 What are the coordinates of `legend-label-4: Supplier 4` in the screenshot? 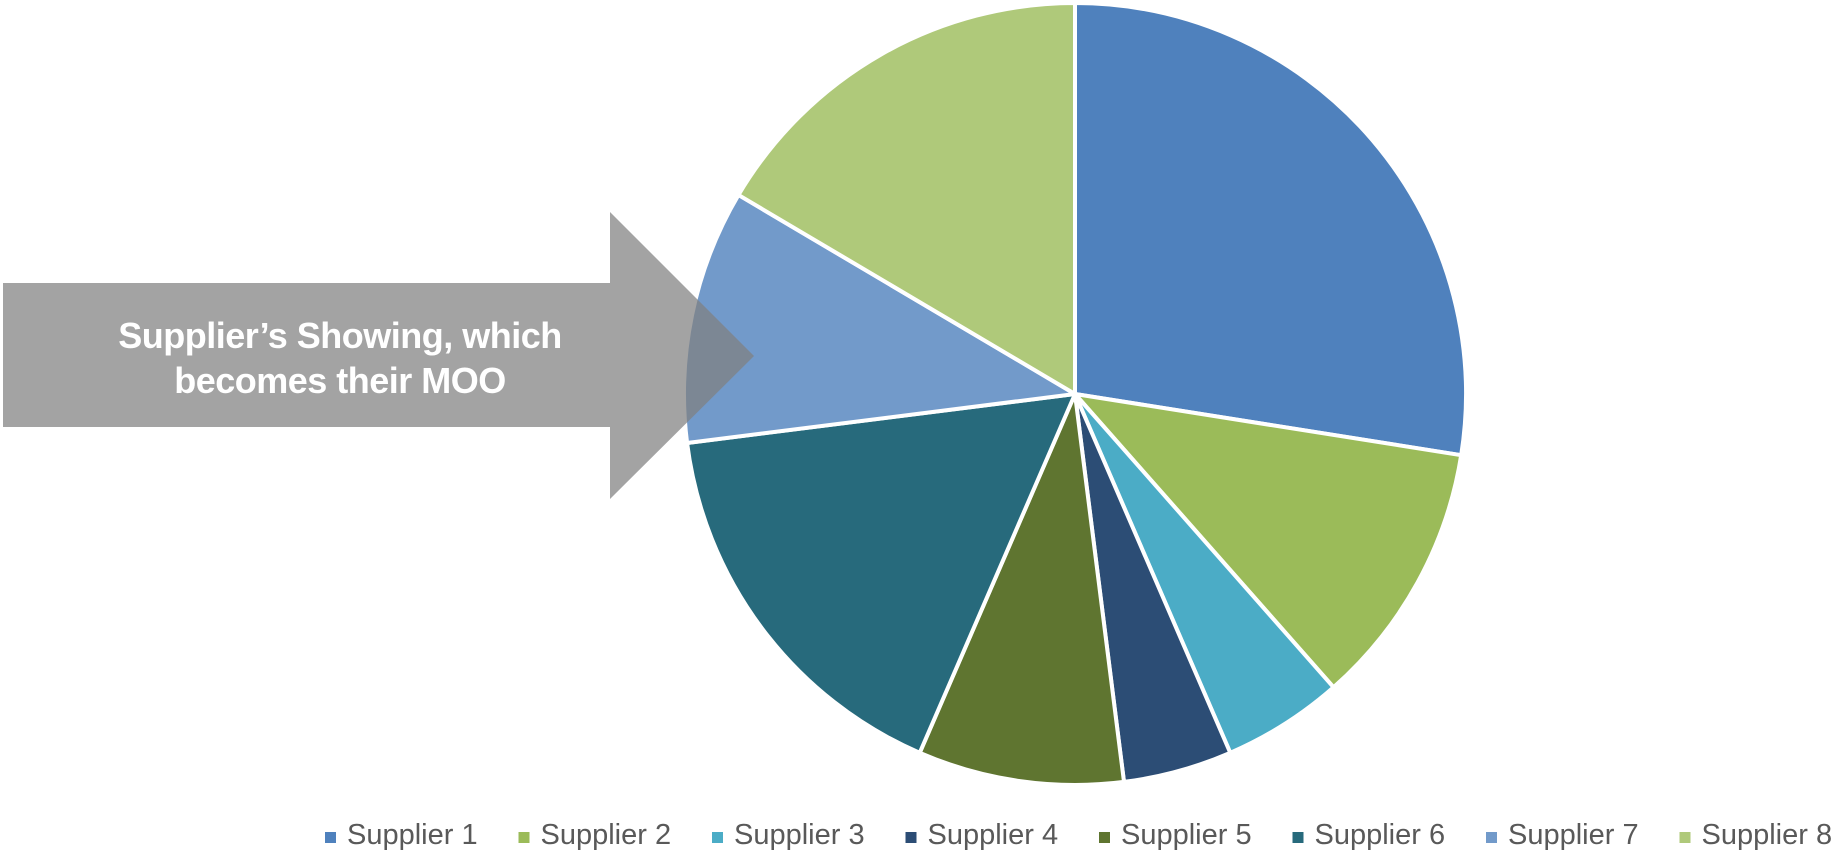 It's located at (993, 835).